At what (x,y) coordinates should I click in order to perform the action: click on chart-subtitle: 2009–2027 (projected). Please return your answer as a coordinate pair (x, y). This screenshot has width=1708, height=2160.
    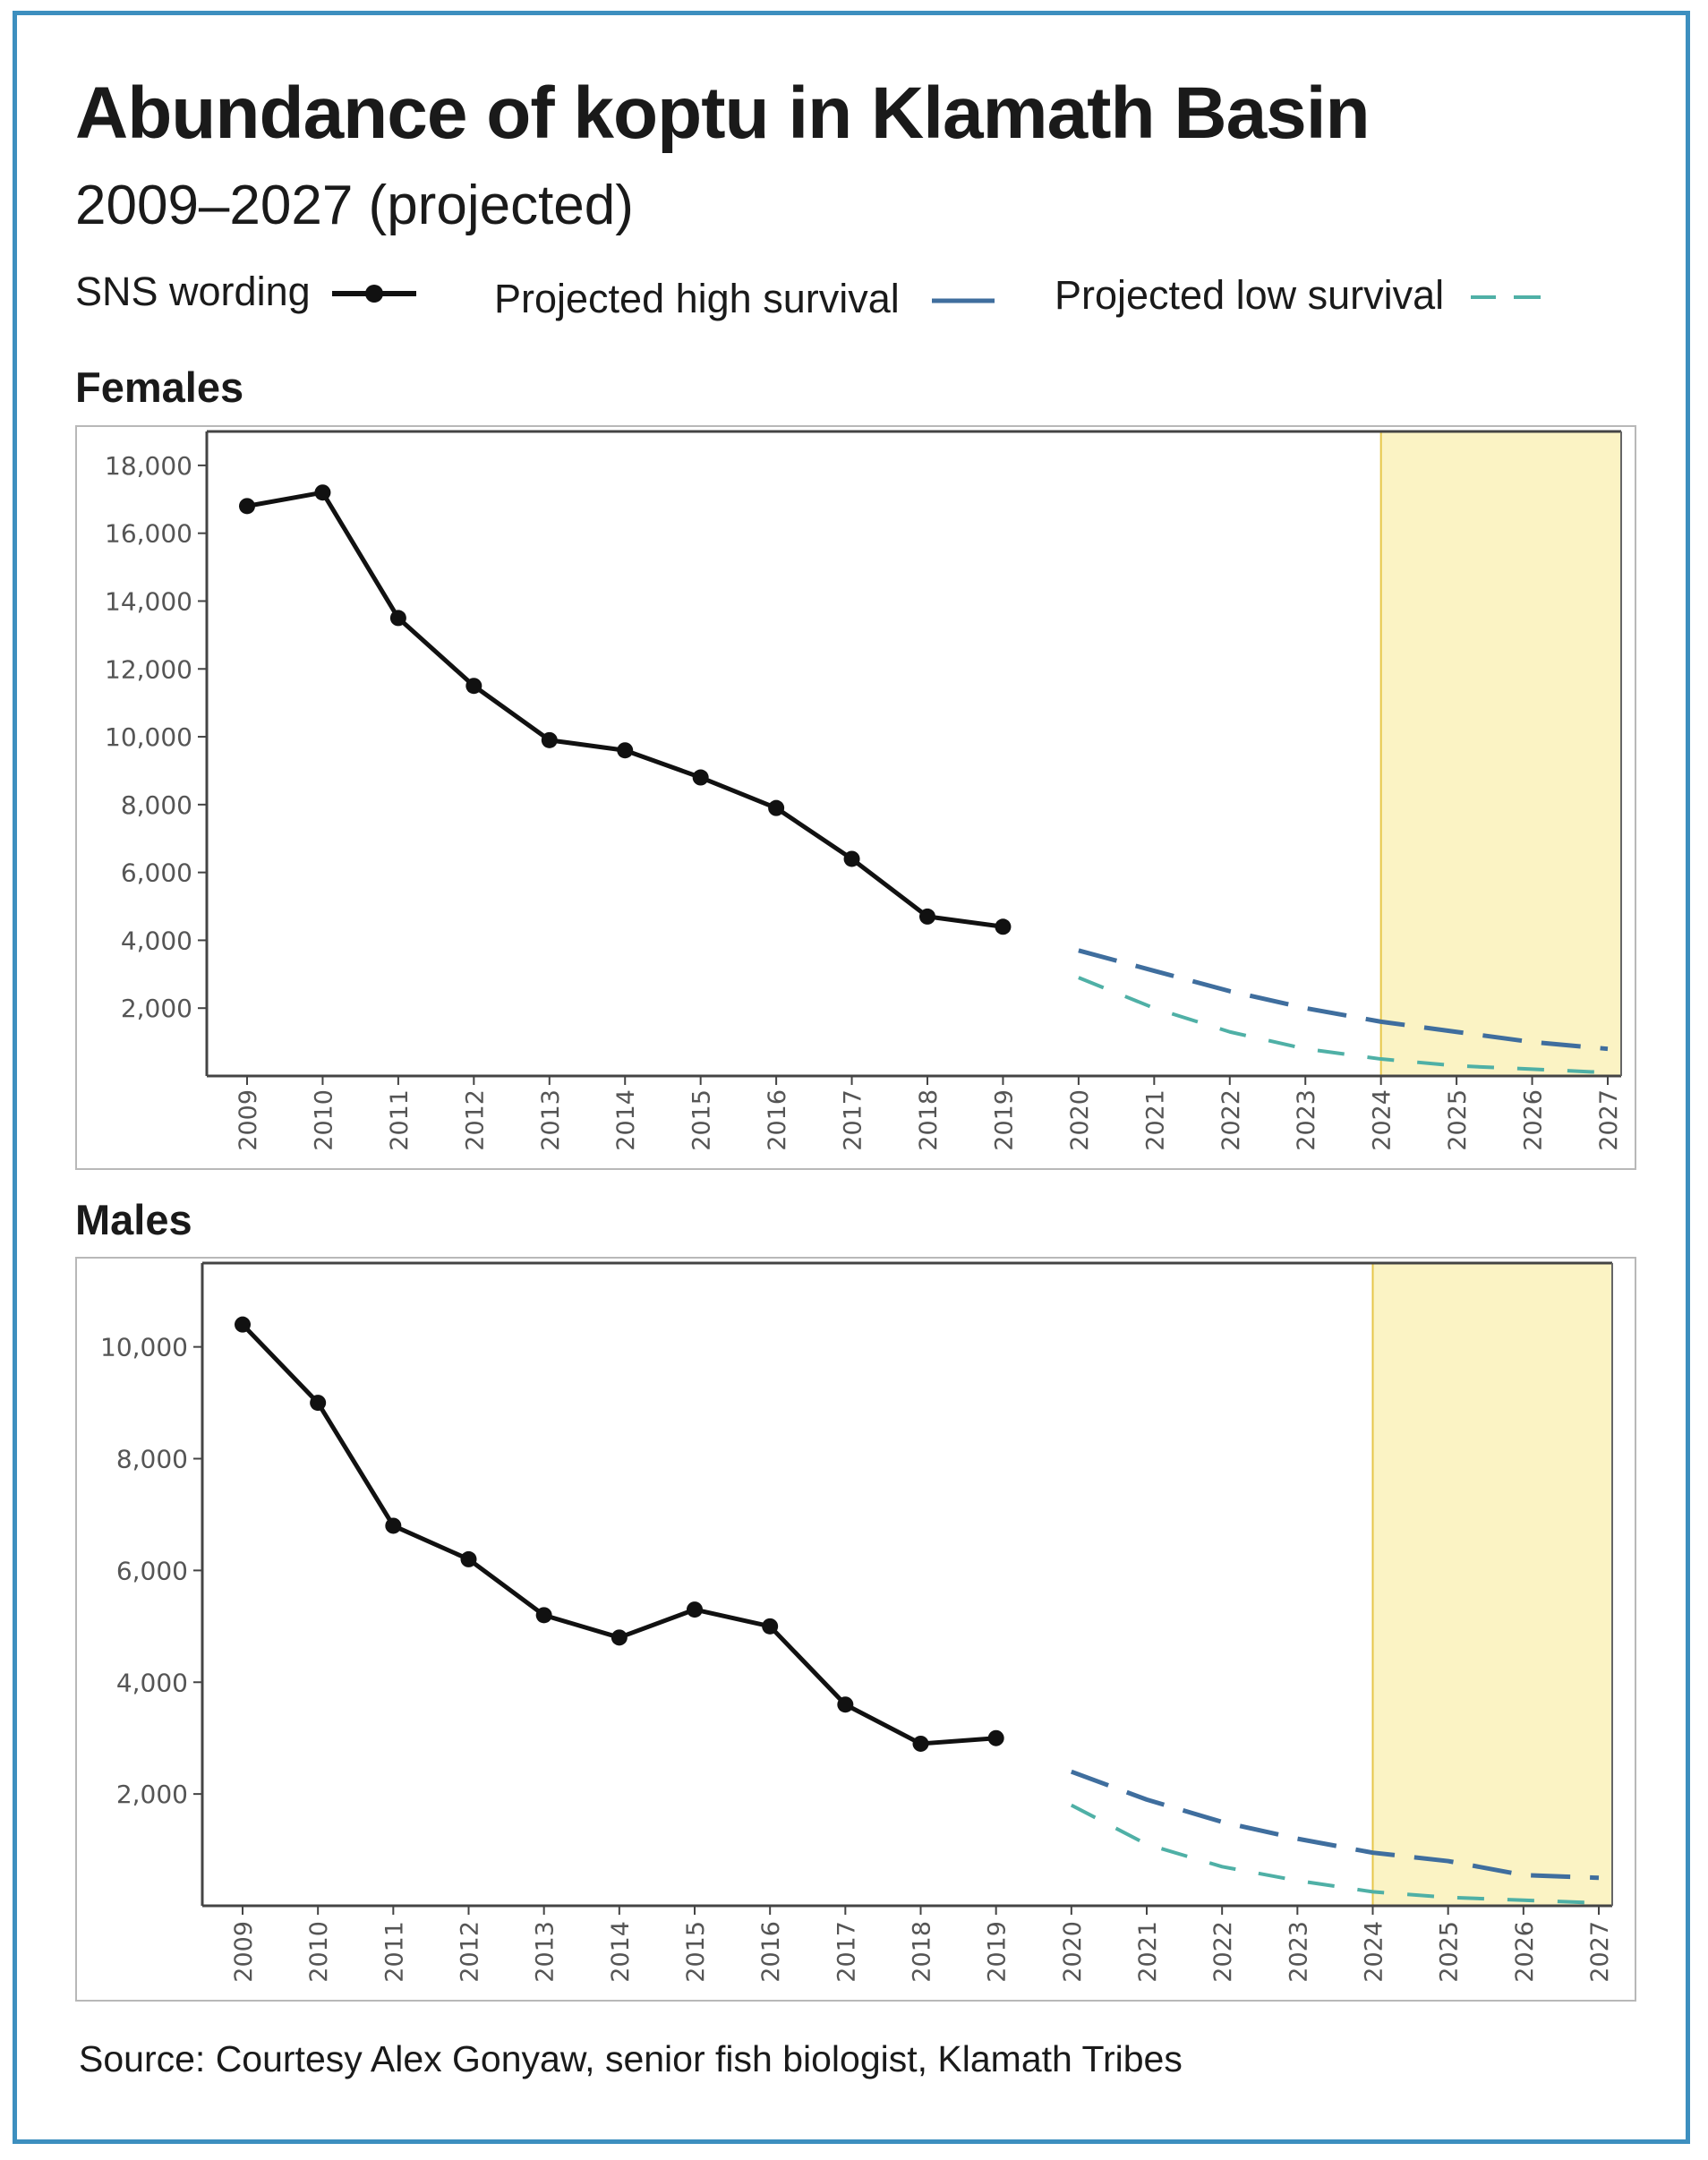
    Looking at the image, I should click on (354, 205).